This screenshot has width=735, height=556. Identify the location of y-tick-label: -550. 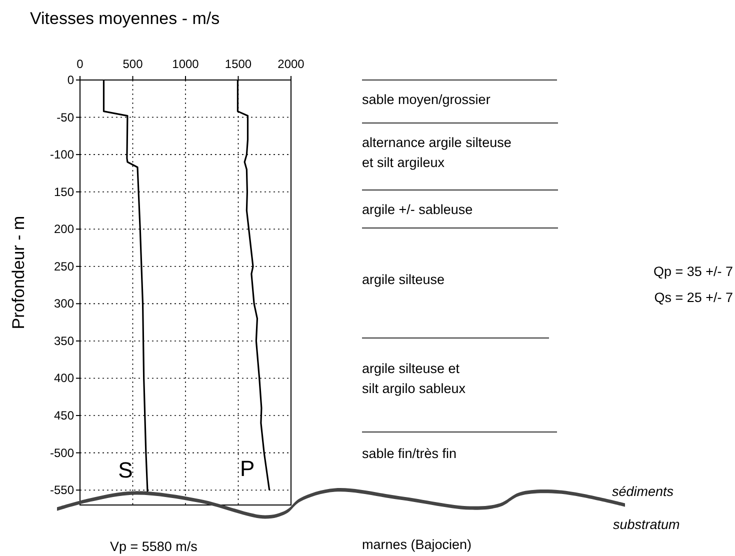
(62, 490).